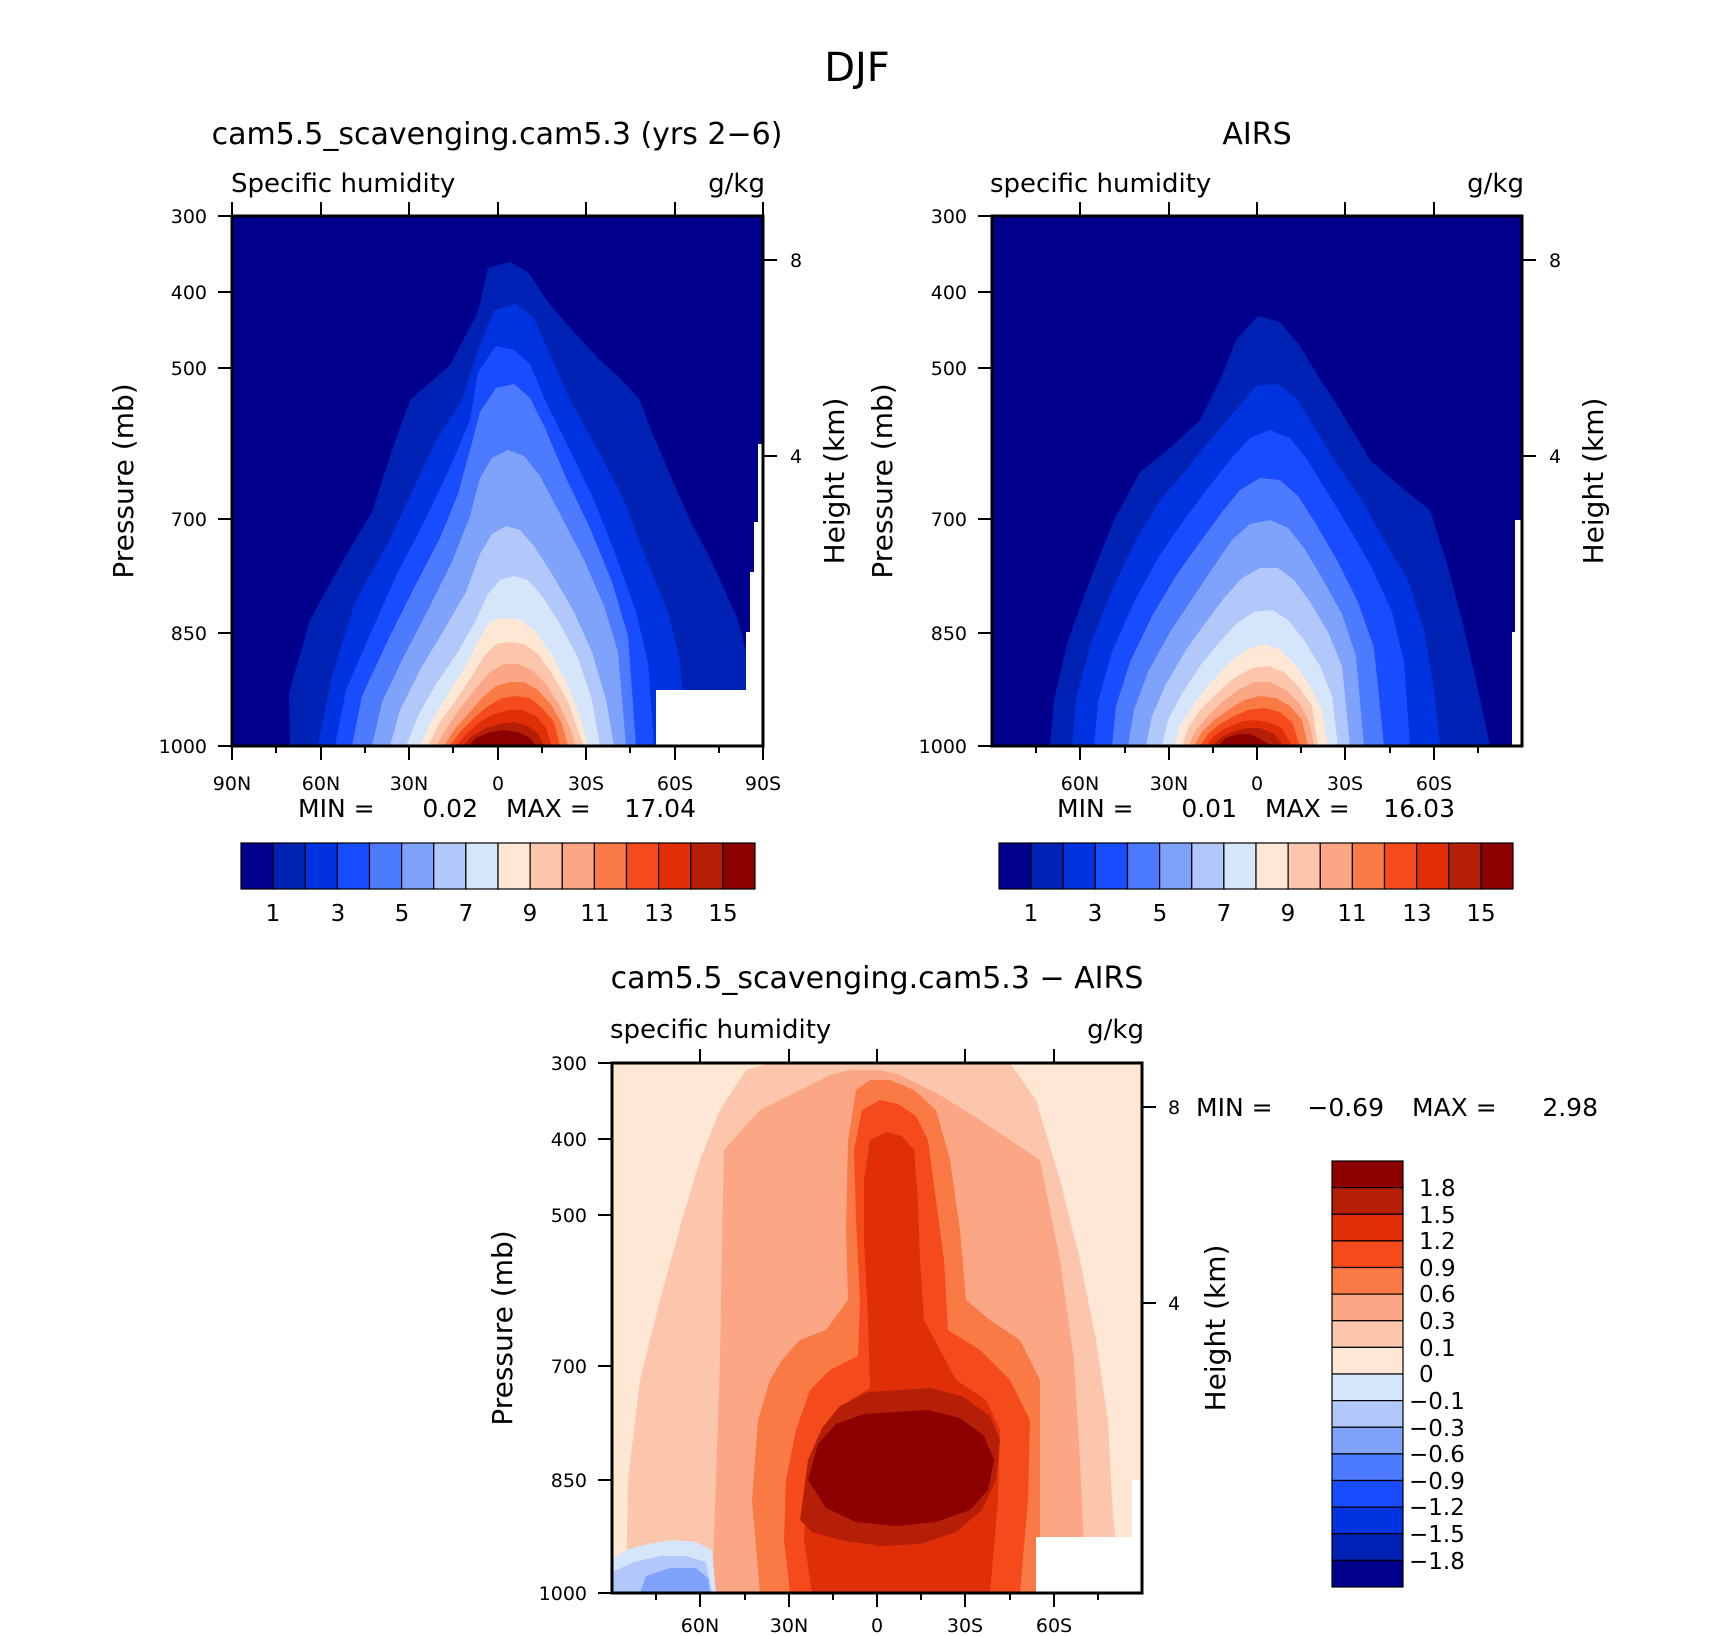  I want to click on diff-level-neg-0.6, so click(675, 1580).